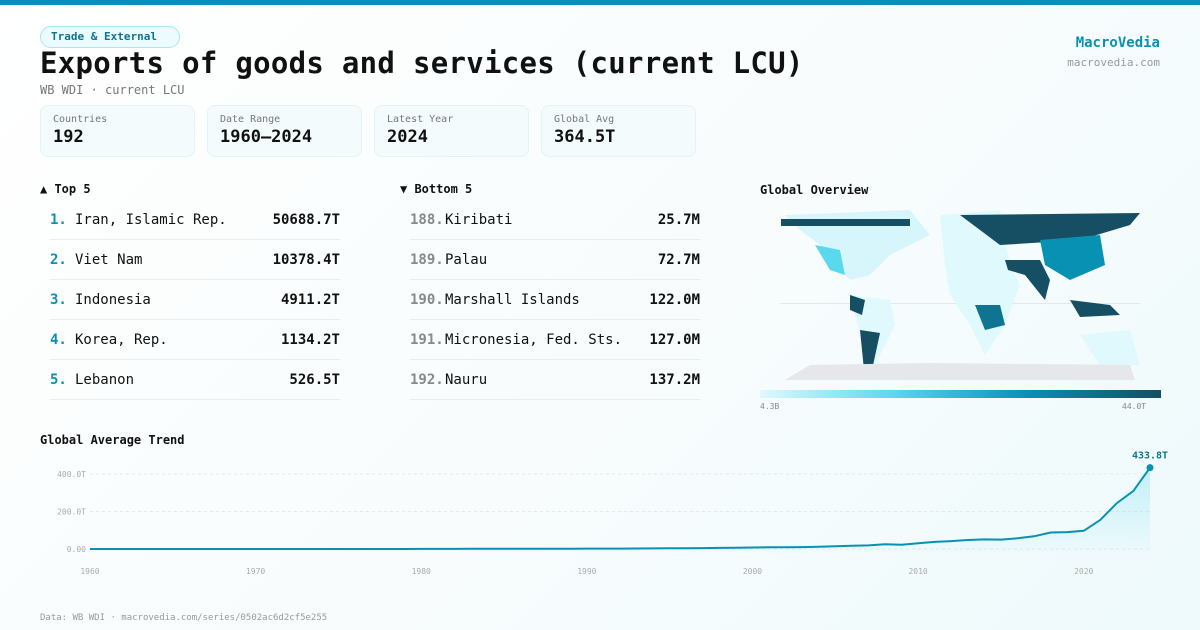  What do you see at coordinates (105, 379) in the screenshot?
I see `country-name: Lebanon` at bounding box center [105, 379].